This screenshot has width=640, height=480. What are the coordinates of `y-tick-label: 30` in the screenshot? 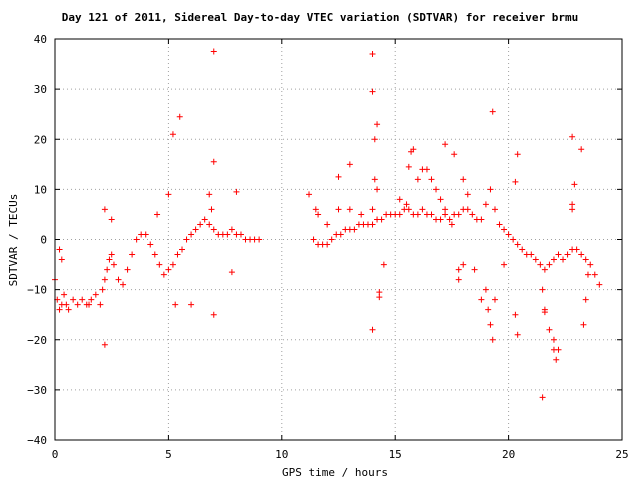 It's located at (40, 89).